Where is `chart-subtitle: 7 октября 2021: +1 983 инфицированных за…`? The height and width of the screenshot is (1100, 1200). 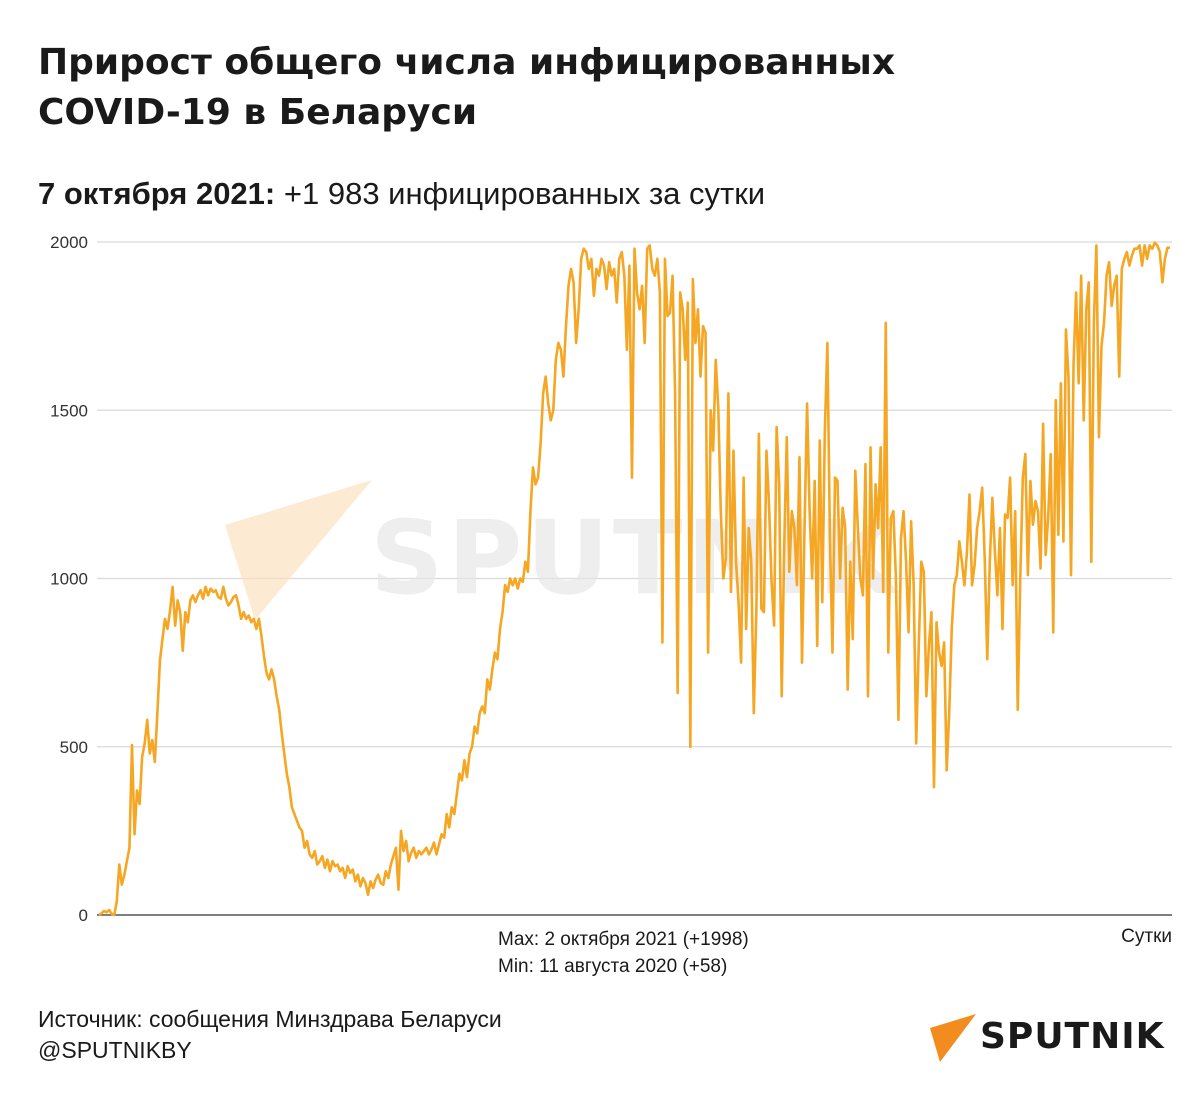 chart-subtitle: 7 октября 2021: +1 983 инфицированных за… is located at coordinates (401, 194).